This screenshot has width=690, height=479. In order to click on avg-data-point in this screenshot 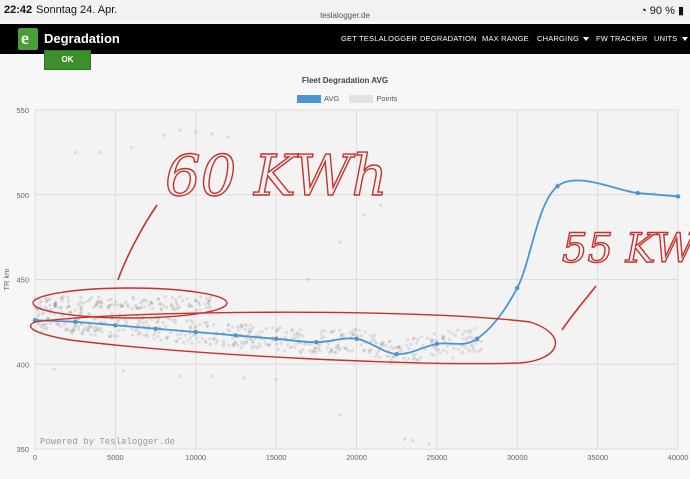, I will do `click(75, 322)`.